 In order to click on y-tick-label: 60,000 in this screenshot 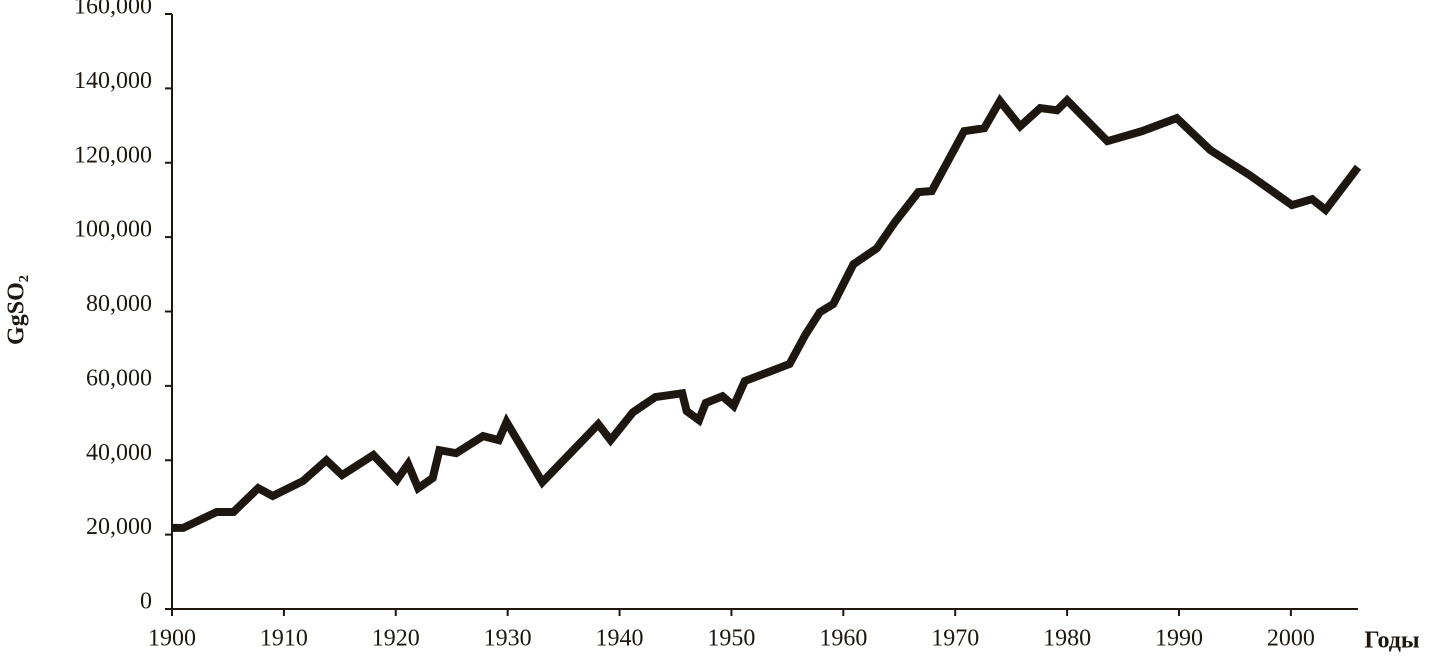, I will do `click(119, 378)`.